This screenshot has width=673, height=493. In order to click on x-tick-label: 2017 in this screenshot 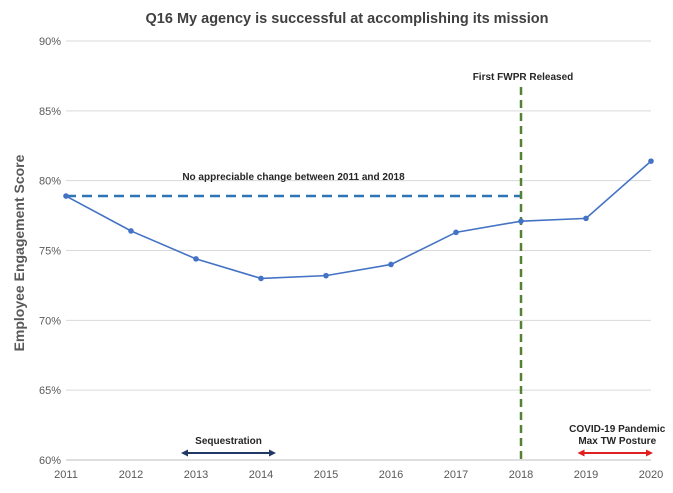, I will do `click(456, 475)`.